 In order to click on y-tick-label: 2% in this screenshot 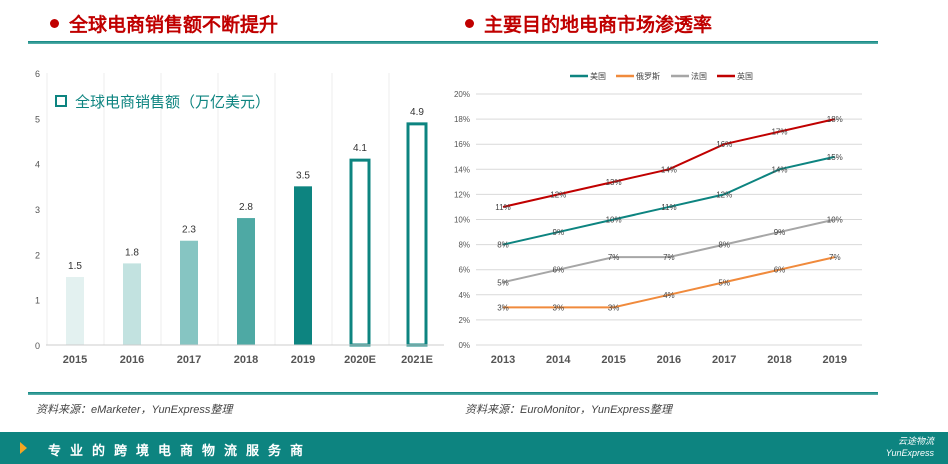, I will do `click(464, 320)`.